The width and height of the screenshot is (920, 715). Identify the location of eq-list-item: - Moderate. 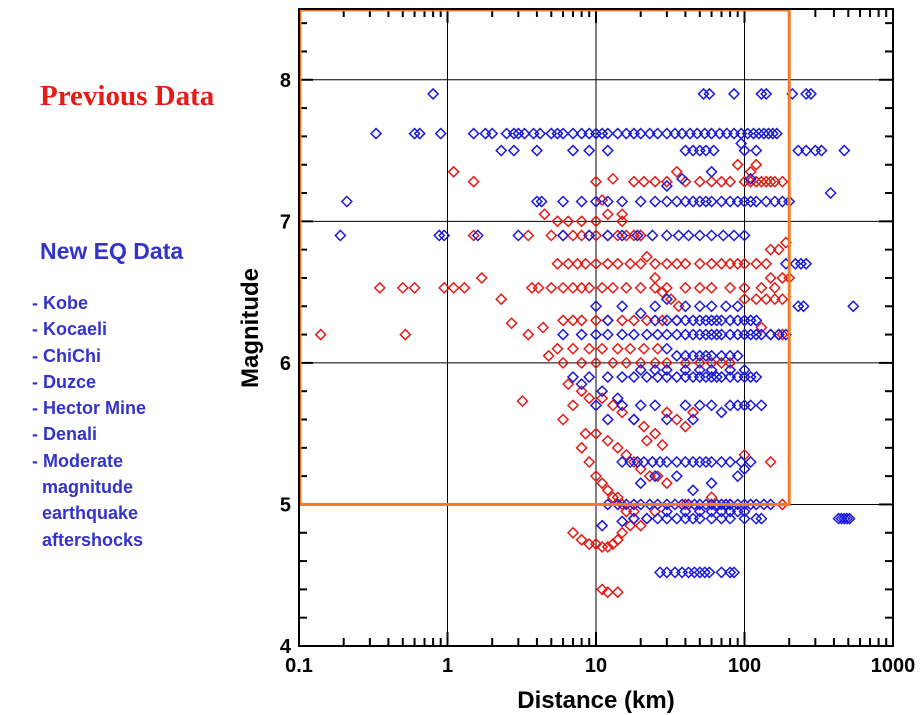
(78, 460).